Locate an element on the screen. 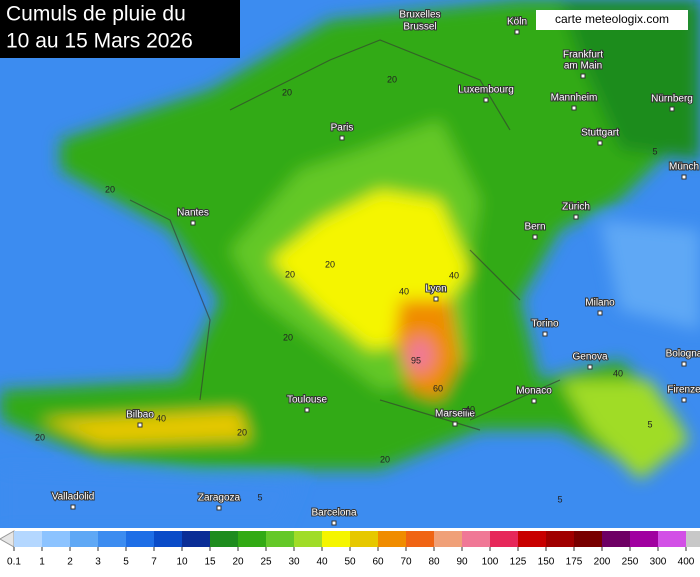  title-line: Cumuls de pluie du is located at coordinates (96, 14).